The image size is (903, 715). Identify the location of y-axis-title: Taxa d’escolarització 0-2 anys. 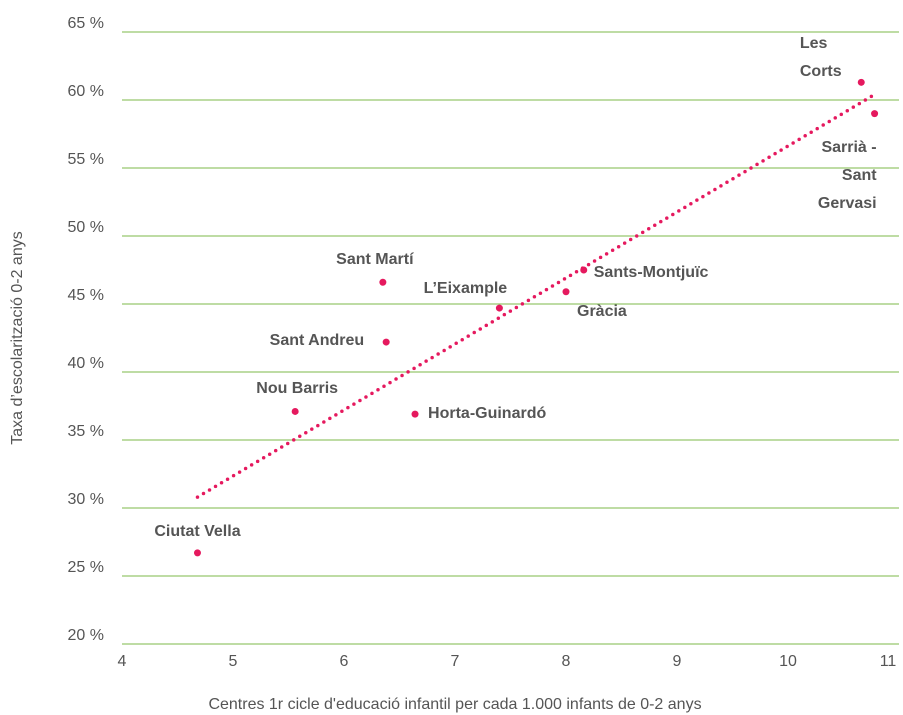
(17, 337).